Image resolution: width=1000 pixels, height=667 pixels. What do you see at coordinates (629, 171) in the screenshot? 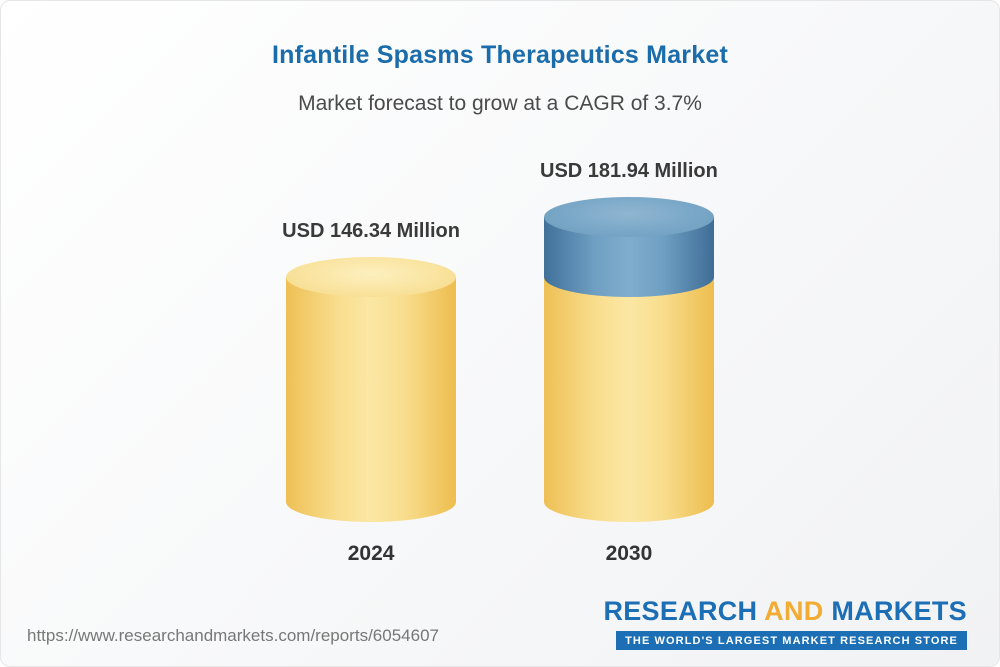
I see `value-label-2030: USD 181.94 Million` at bounding box center [629, 171].